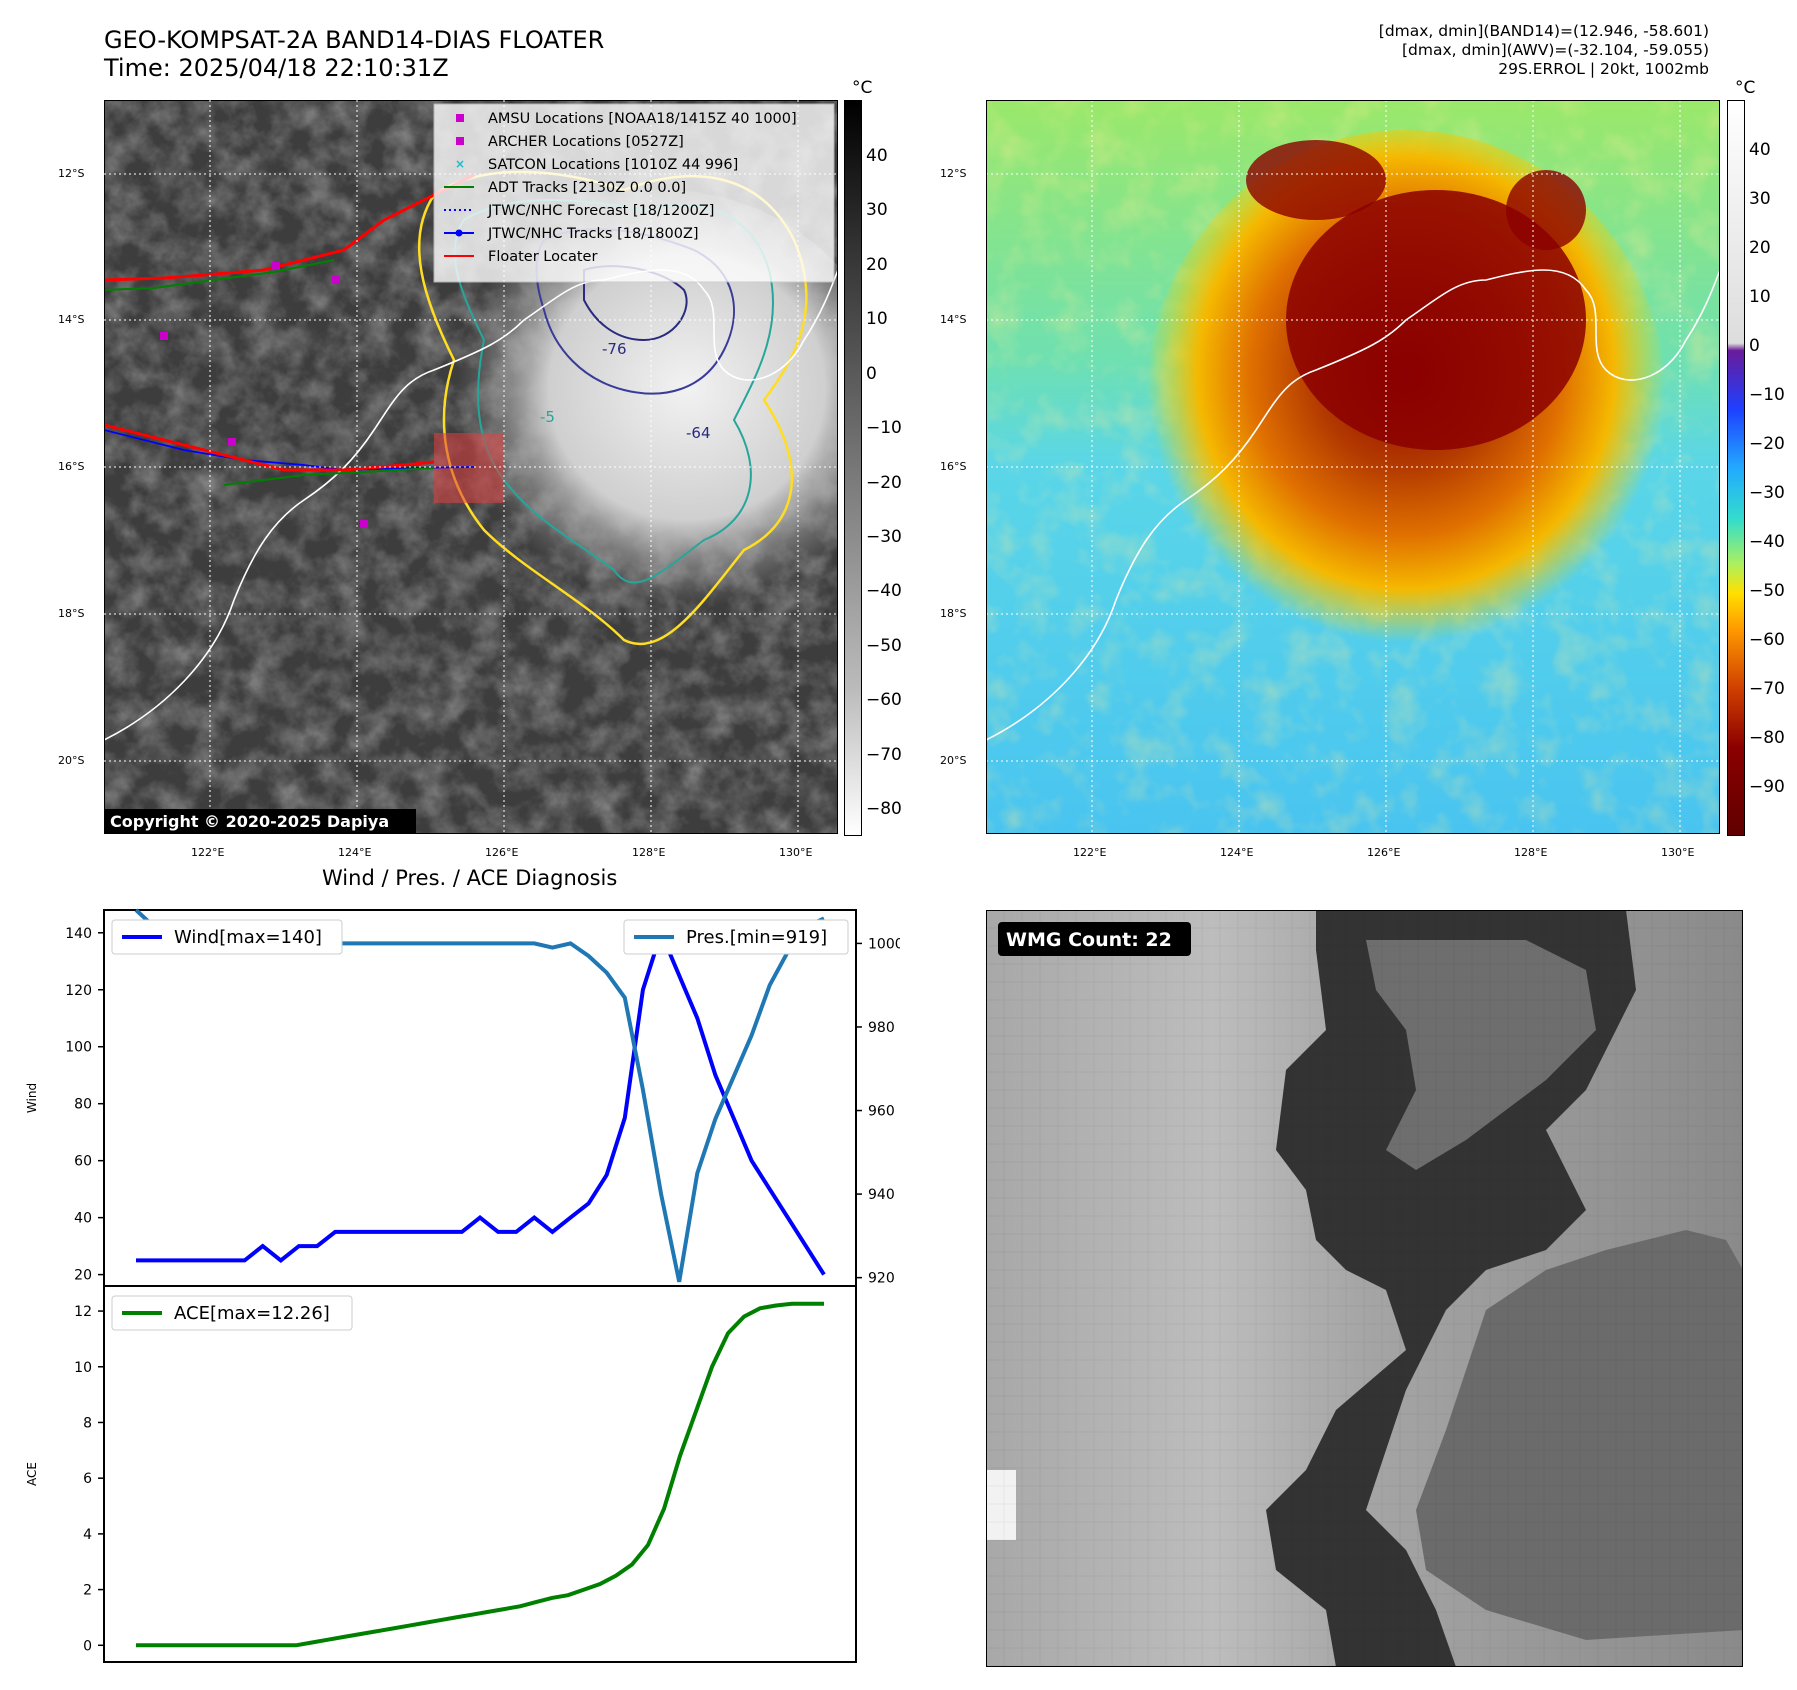  What do you see at coordinates (83, 1368) in the screenshot?
I see `ace-tick-label: 10` at bounding box center [83, 1368].